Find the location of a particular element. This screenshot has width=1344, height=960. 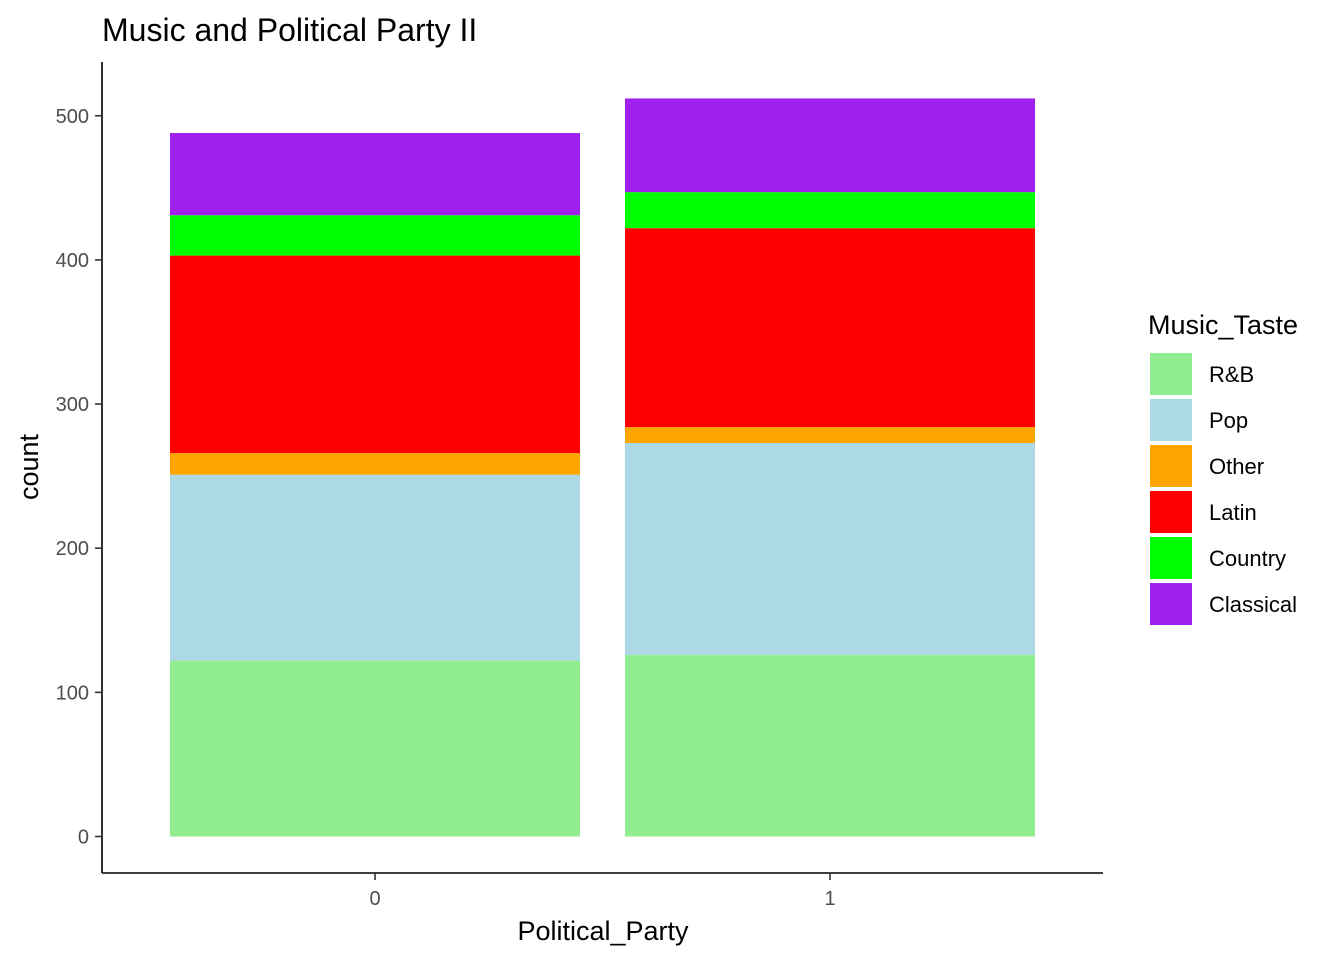

legend-key-other is located at coordinates (1171, 466).